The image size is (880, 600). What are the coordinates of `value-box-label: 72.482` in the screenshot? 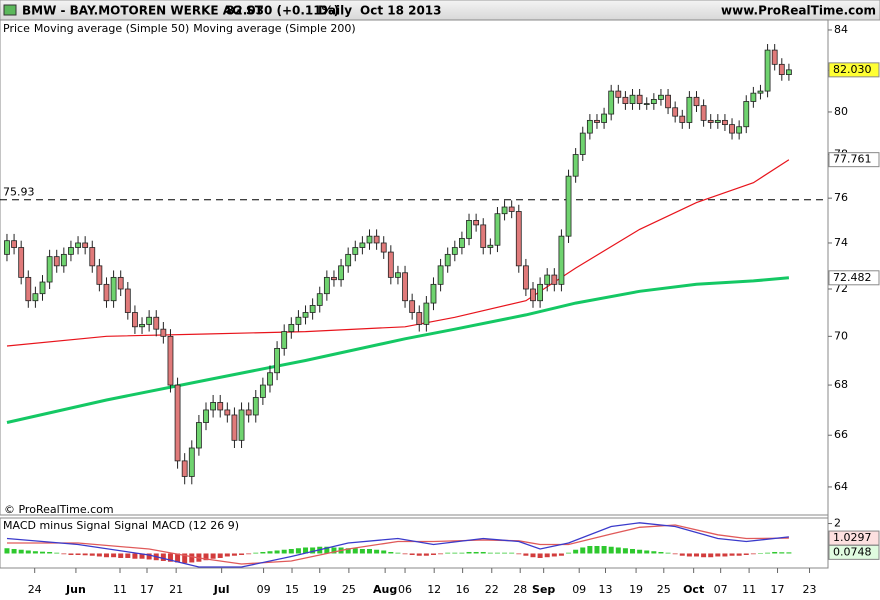 It's located at (852, 277).